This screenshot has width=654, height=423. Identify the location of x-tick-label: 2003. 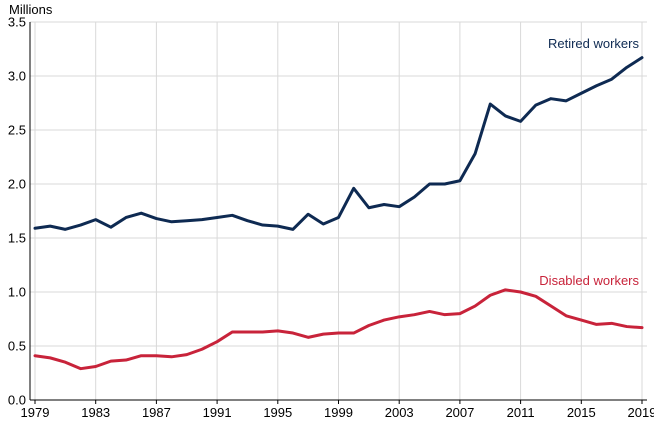
(399, 412).